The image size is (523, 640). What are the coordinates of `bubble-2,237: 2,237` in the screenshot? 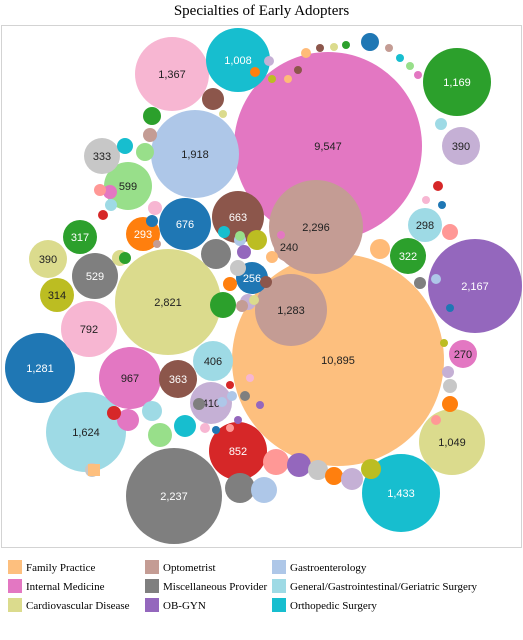 It's located at (174, 496).